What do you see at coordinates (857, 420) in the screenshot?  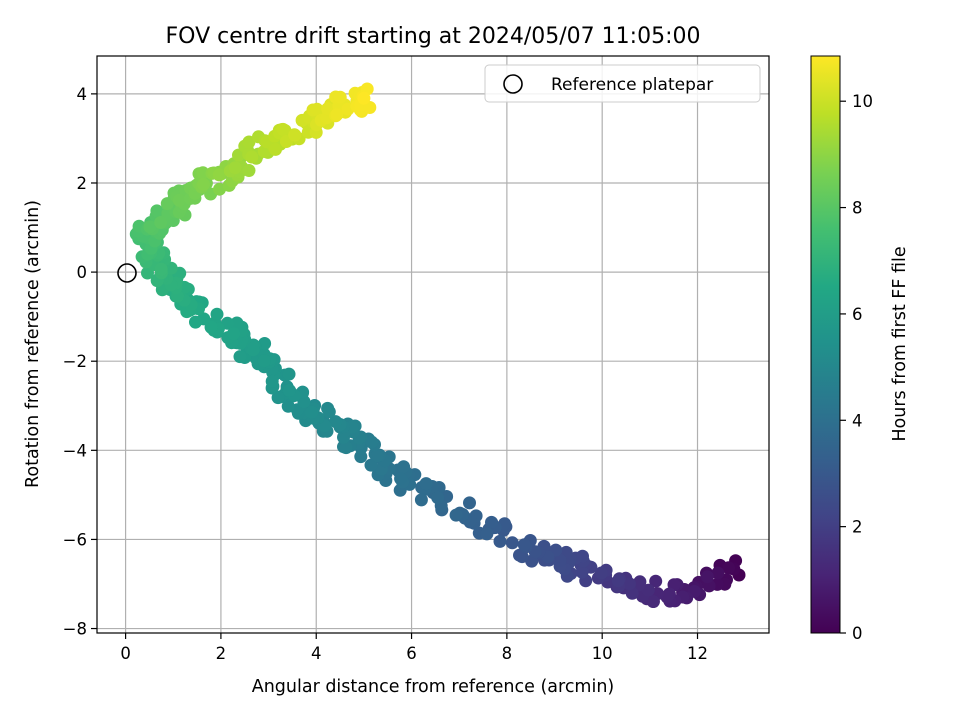 I see `colorbar-tick-label: 4` at bounding box center [857, 420].